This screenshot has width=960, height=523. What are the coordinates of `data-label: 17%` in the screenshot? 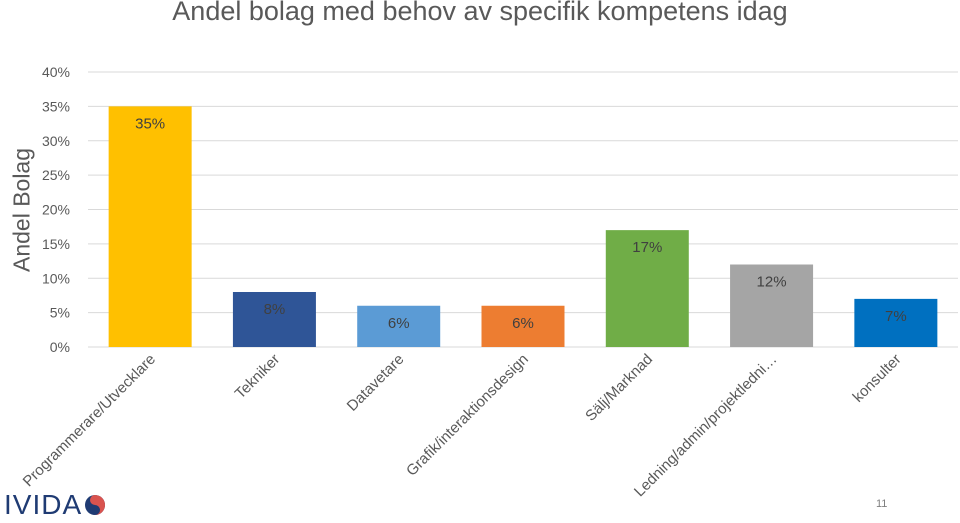 It's located at (647, 247).